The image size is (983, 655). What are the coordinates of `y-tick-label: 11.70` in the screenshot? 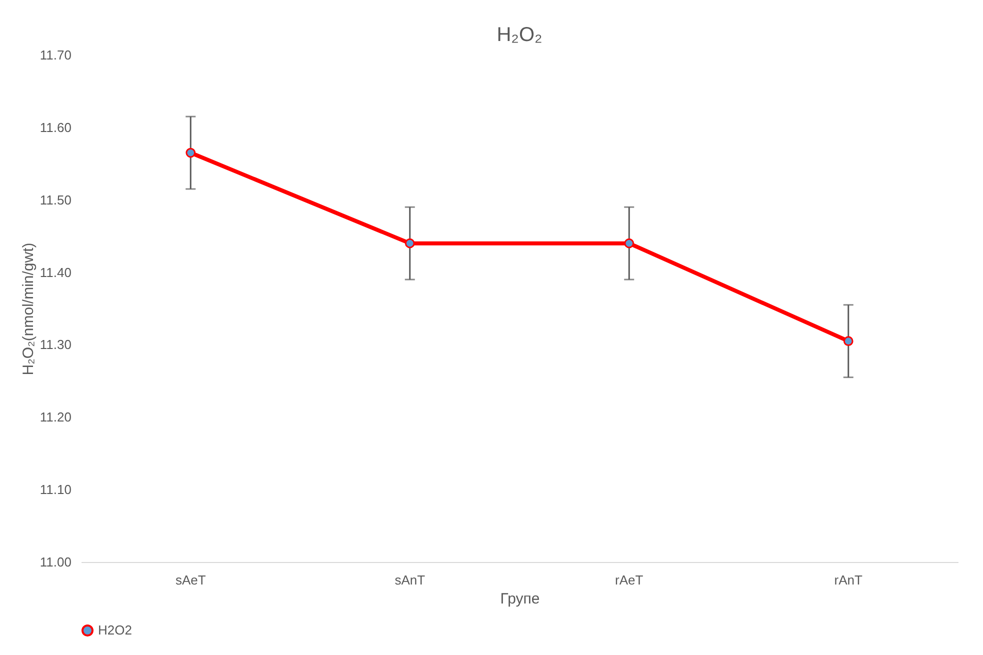 It's located at (56, 55).